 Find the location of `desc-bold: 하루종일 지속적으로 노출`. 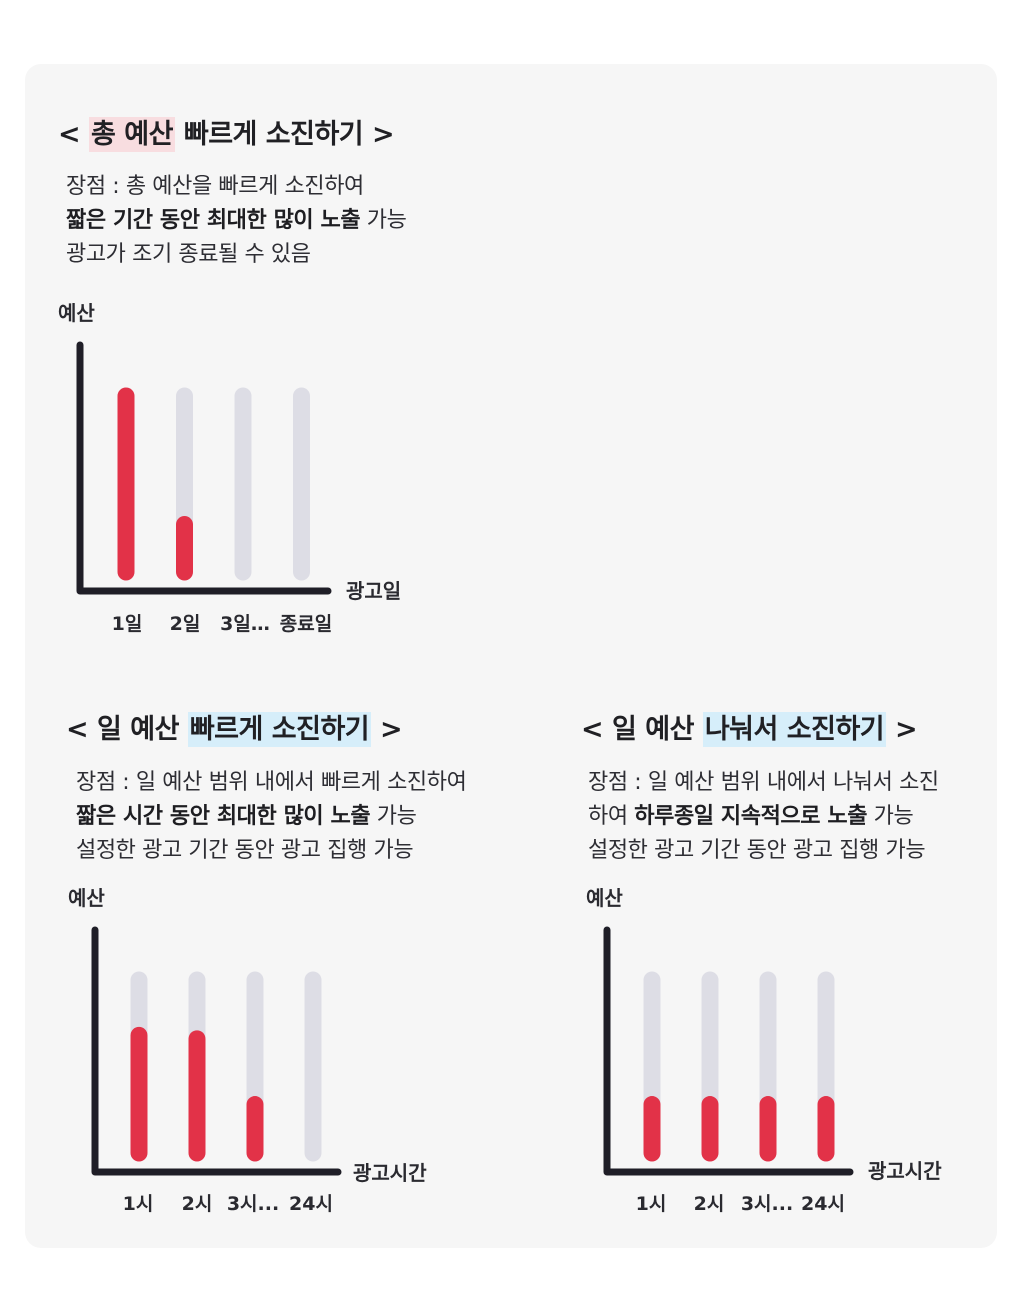

desc-bold: 하루종일 지속적으로 노출 is located at coordinates (751, 816).